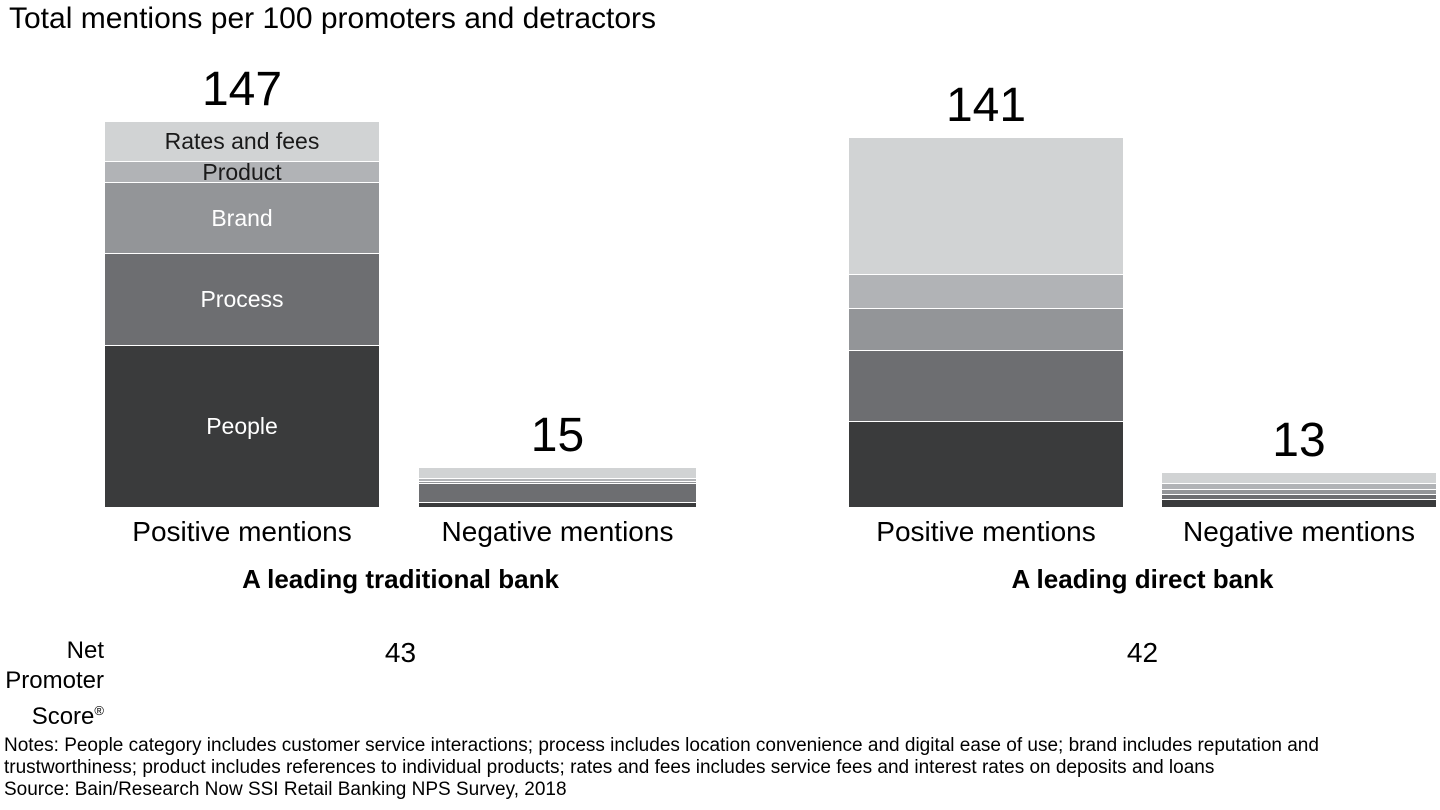 The width and height of the screenshot is (1440, 810). What do you see at coordinates (400, 652) in the screenshot?
I see `nps-value-a-leading-traditional-bank: 43` at bounding box center [400, 652].